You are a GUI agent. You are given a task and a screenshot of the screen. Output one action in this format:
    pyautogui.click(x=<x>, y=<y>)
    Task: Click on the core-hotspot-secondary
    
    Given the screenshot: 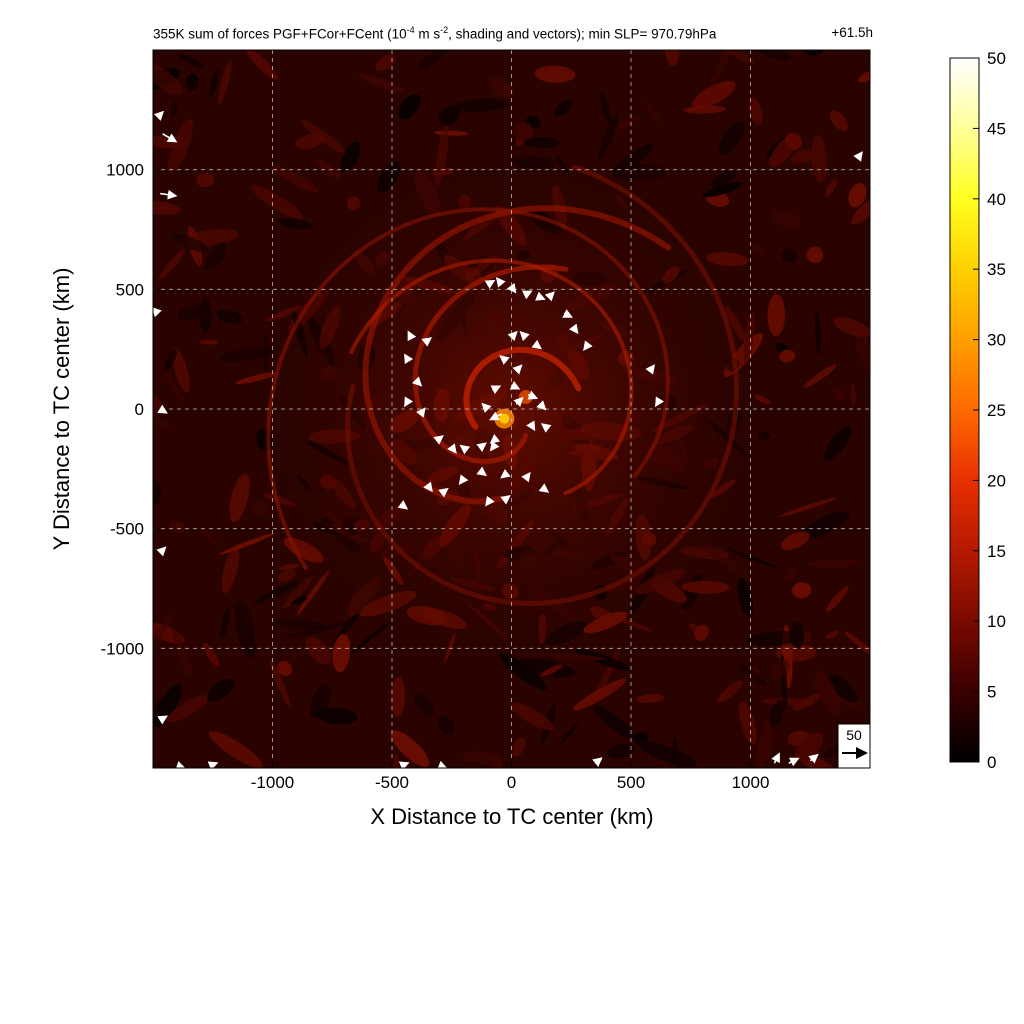 What is the action you would take?
    pyautogui.click(x=525, y=397)
    